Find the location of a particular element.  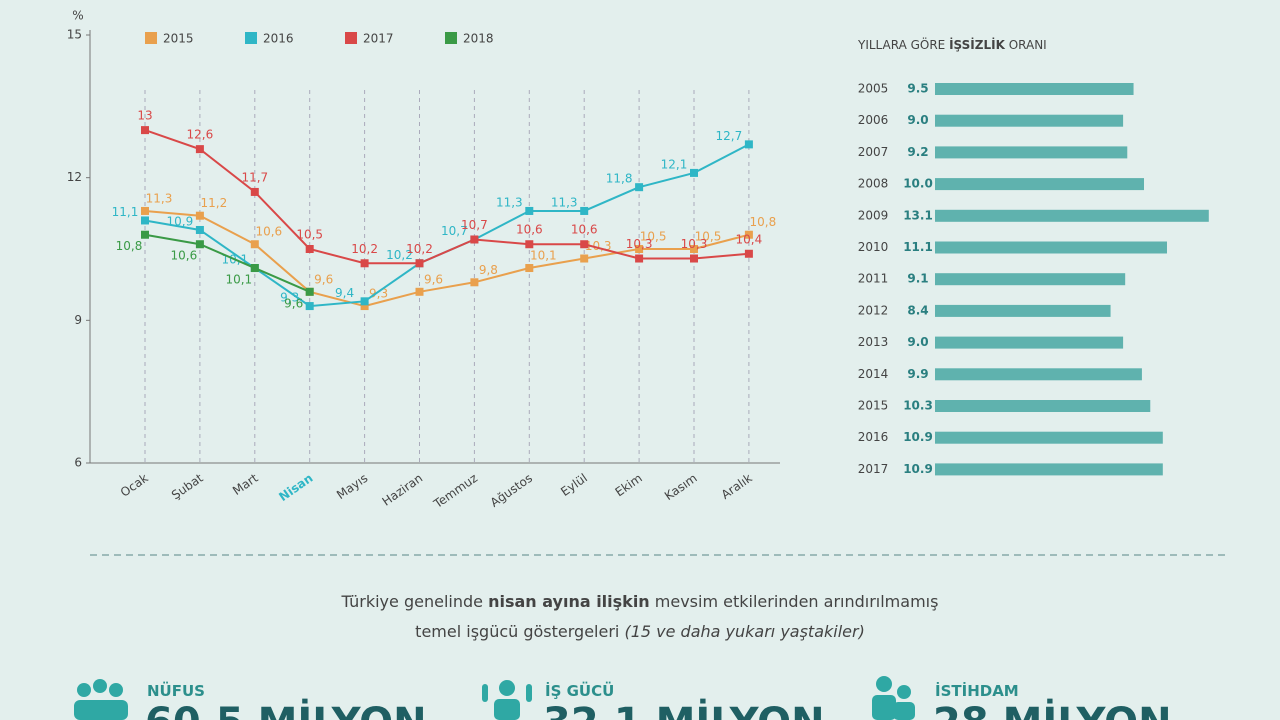

category-label: 2006 is located at coordinates (873, 120).